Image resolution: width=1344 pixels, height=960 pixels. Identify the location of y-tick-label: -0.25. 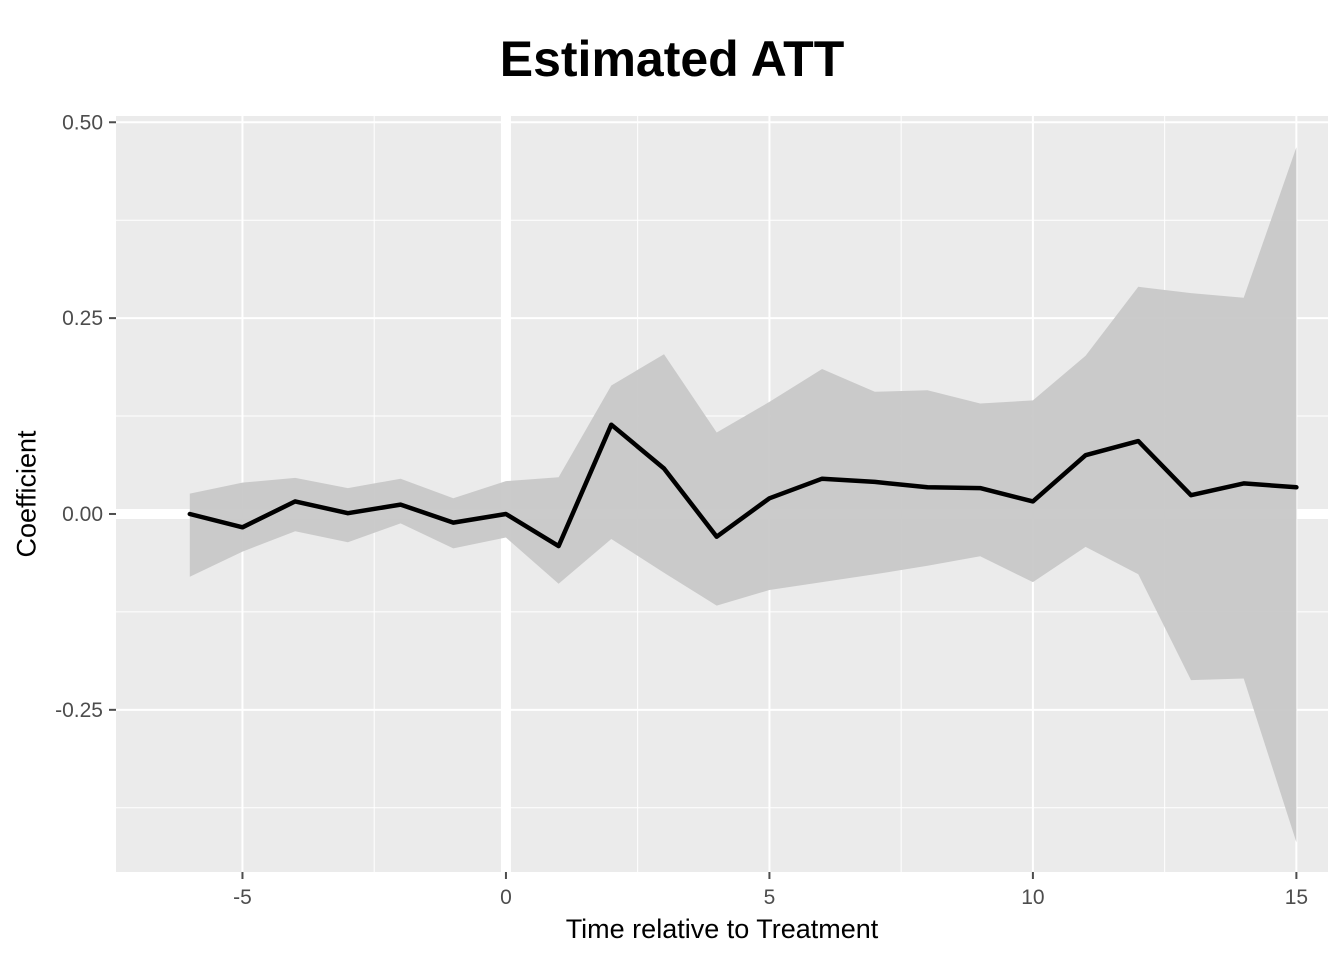
(79, 710).